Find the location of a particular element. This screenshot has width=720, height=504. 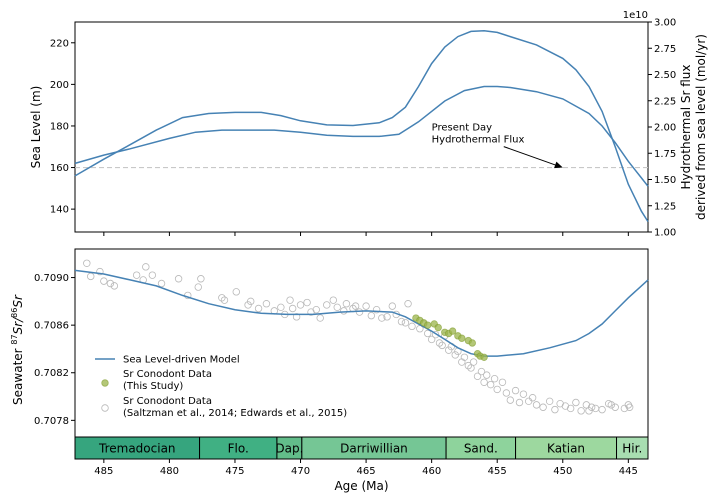

flux-tick-label: 1.00 is located at coordinates (665, 233).